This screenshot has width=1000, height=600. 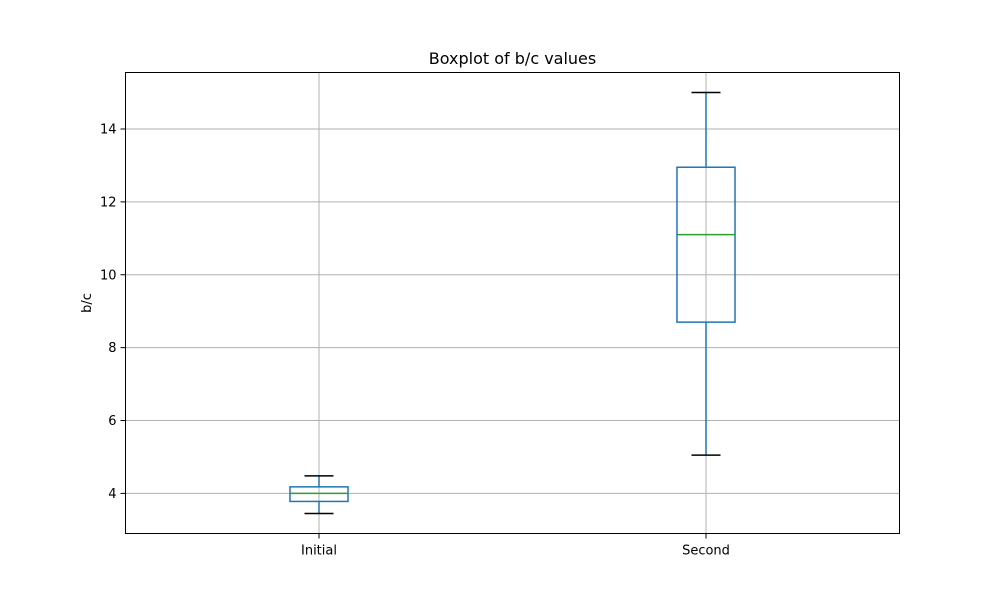 I want to click on chart-title: Boxplot of b/c values, so click(x=512, y=58).